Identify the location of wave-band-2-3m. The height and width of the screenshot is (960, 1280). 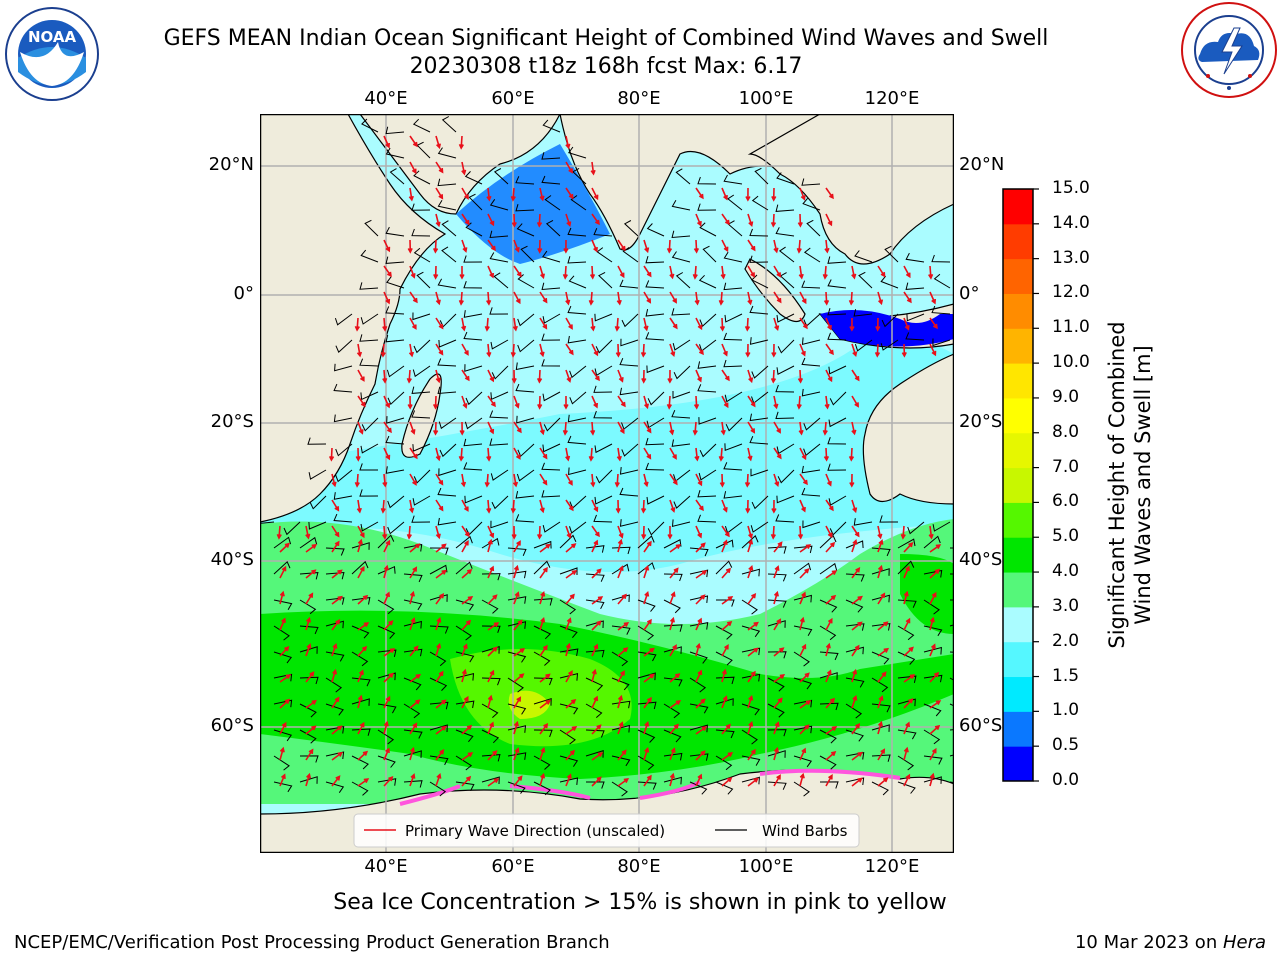
(607, 454).